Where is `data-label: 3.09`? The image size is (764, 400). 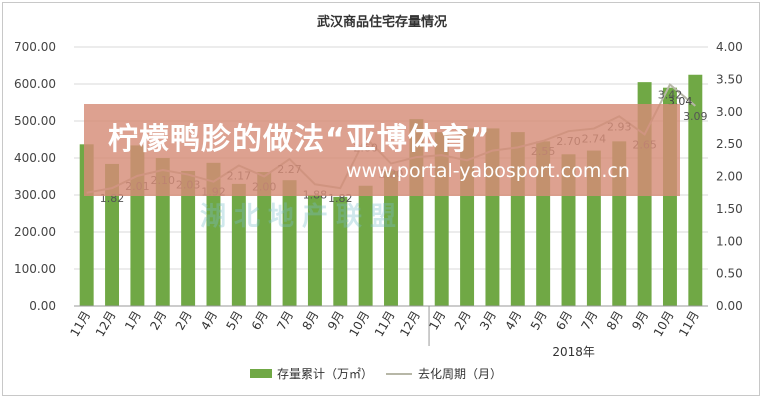 data-label: 3.09 is located at coordinates (695, 116).